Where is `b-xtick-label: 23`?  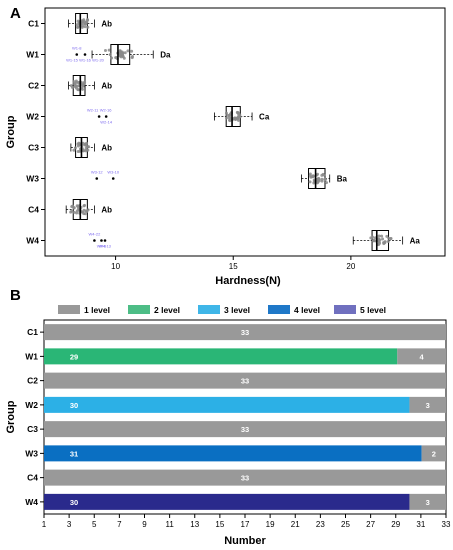
b-xtick-label: 23 is located at coordinates (320, 524).